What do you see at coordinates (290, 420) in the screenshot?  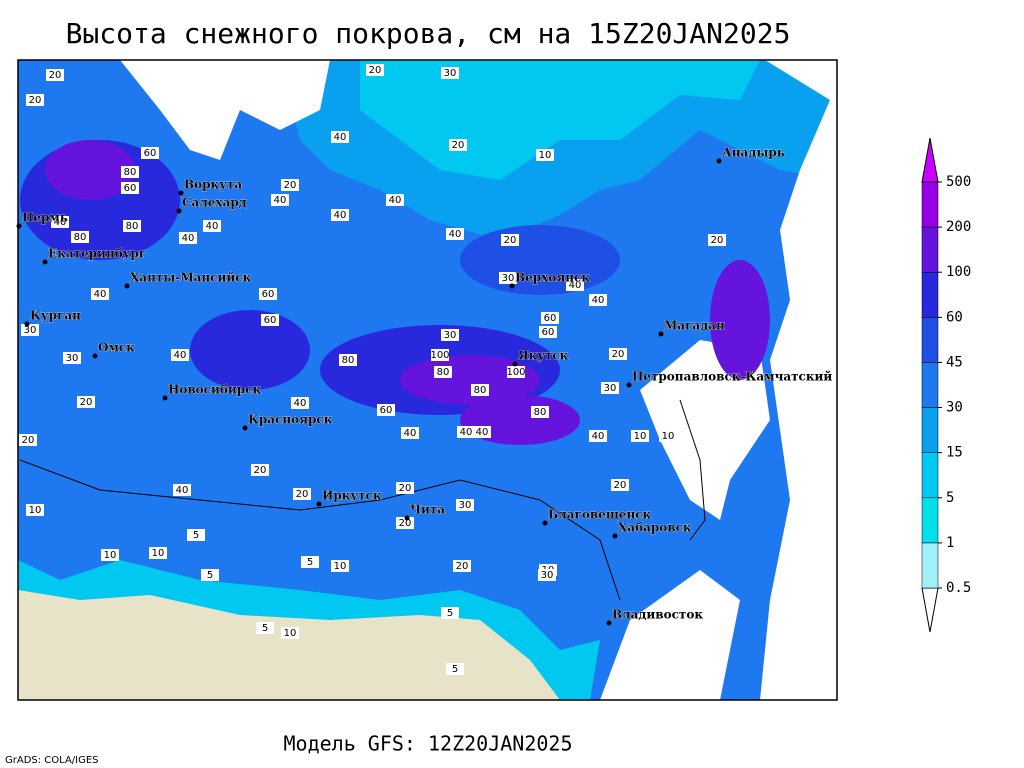 I see `city-label: Красноярск` at bounding box center [290, 420].